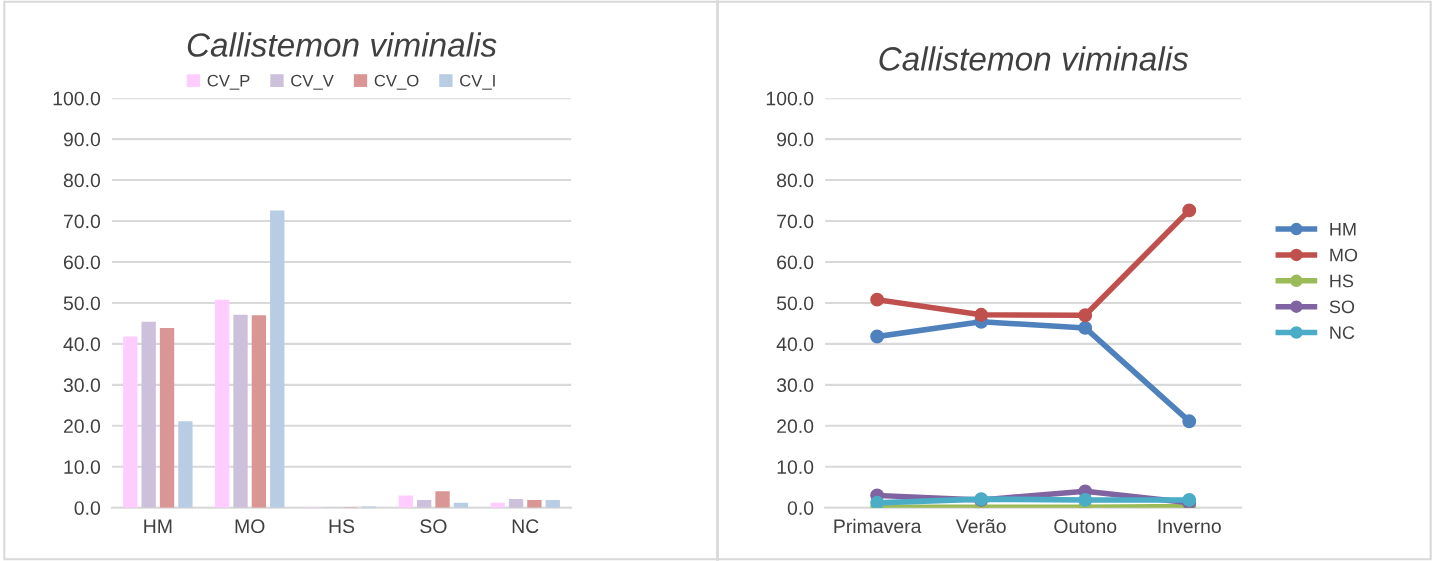 The height and width of the screenshot is (561, 1435). What do you see at coordinates (1342, 307) in the screenshot?
I see `legend-label: SO` at bounding box center [1342, 307].